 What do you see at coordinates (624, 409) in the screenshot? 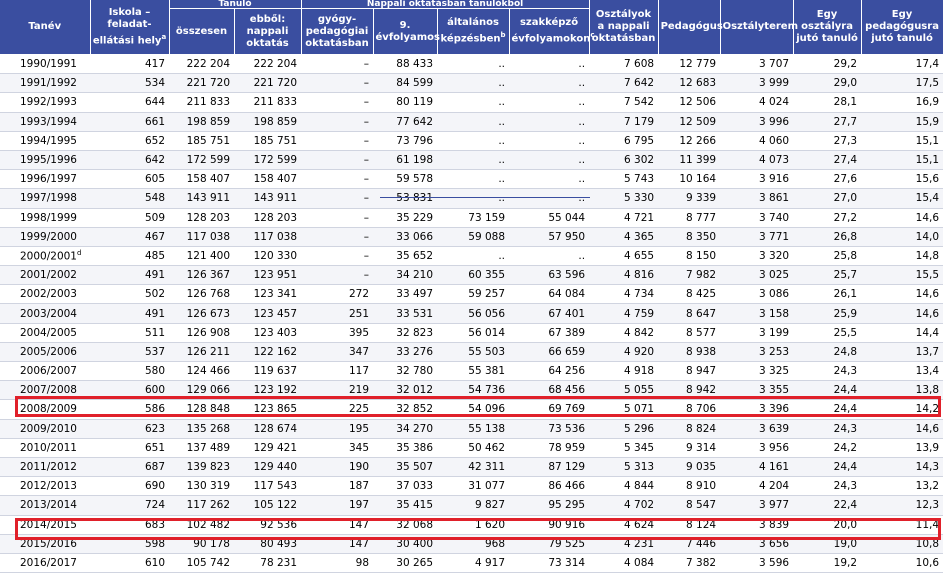
I see `value-cell: 5 071` at bounding box center [624, 409].